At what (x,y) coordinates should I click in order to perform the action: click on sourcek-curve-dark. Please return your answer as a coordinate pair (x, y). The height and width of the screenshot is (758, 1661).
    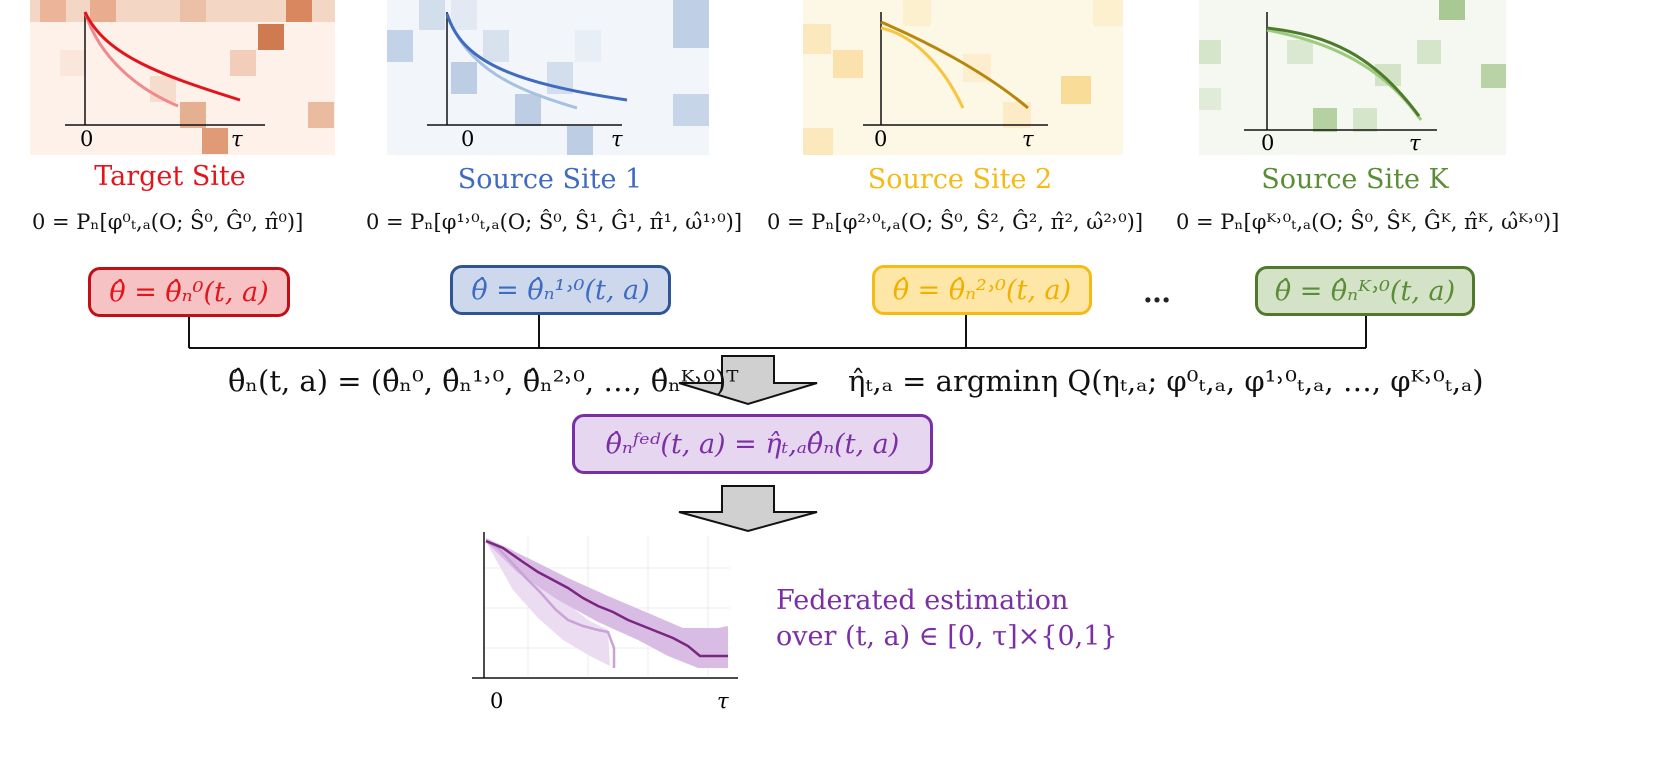
    Looking at the image, I should click on (1343, 71).